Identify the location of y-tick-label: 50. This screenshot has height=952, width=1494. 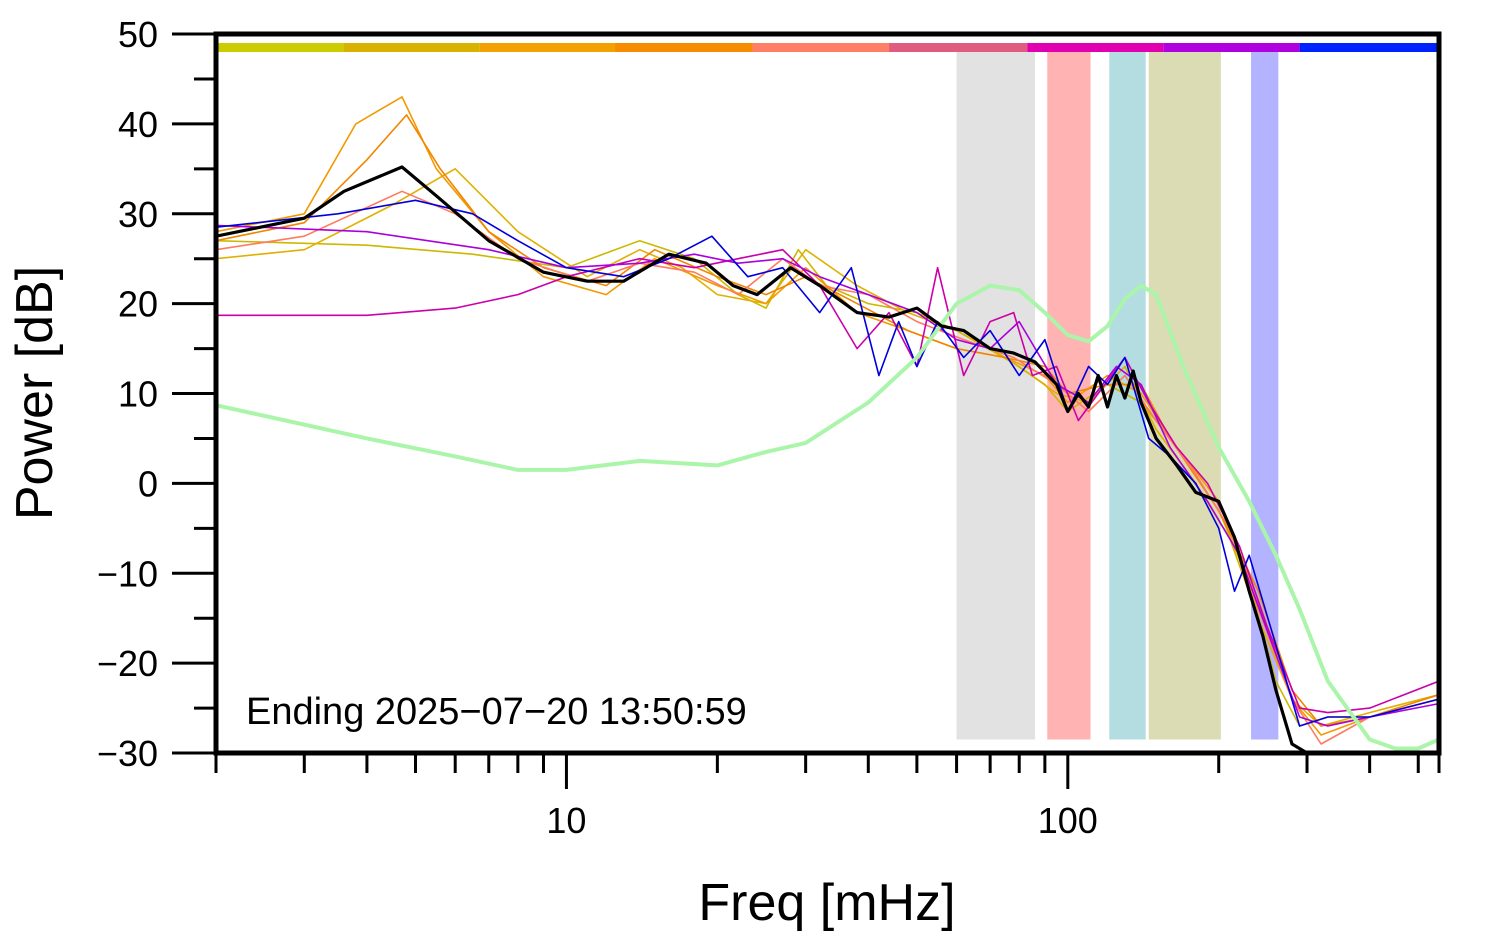
(138, 34).